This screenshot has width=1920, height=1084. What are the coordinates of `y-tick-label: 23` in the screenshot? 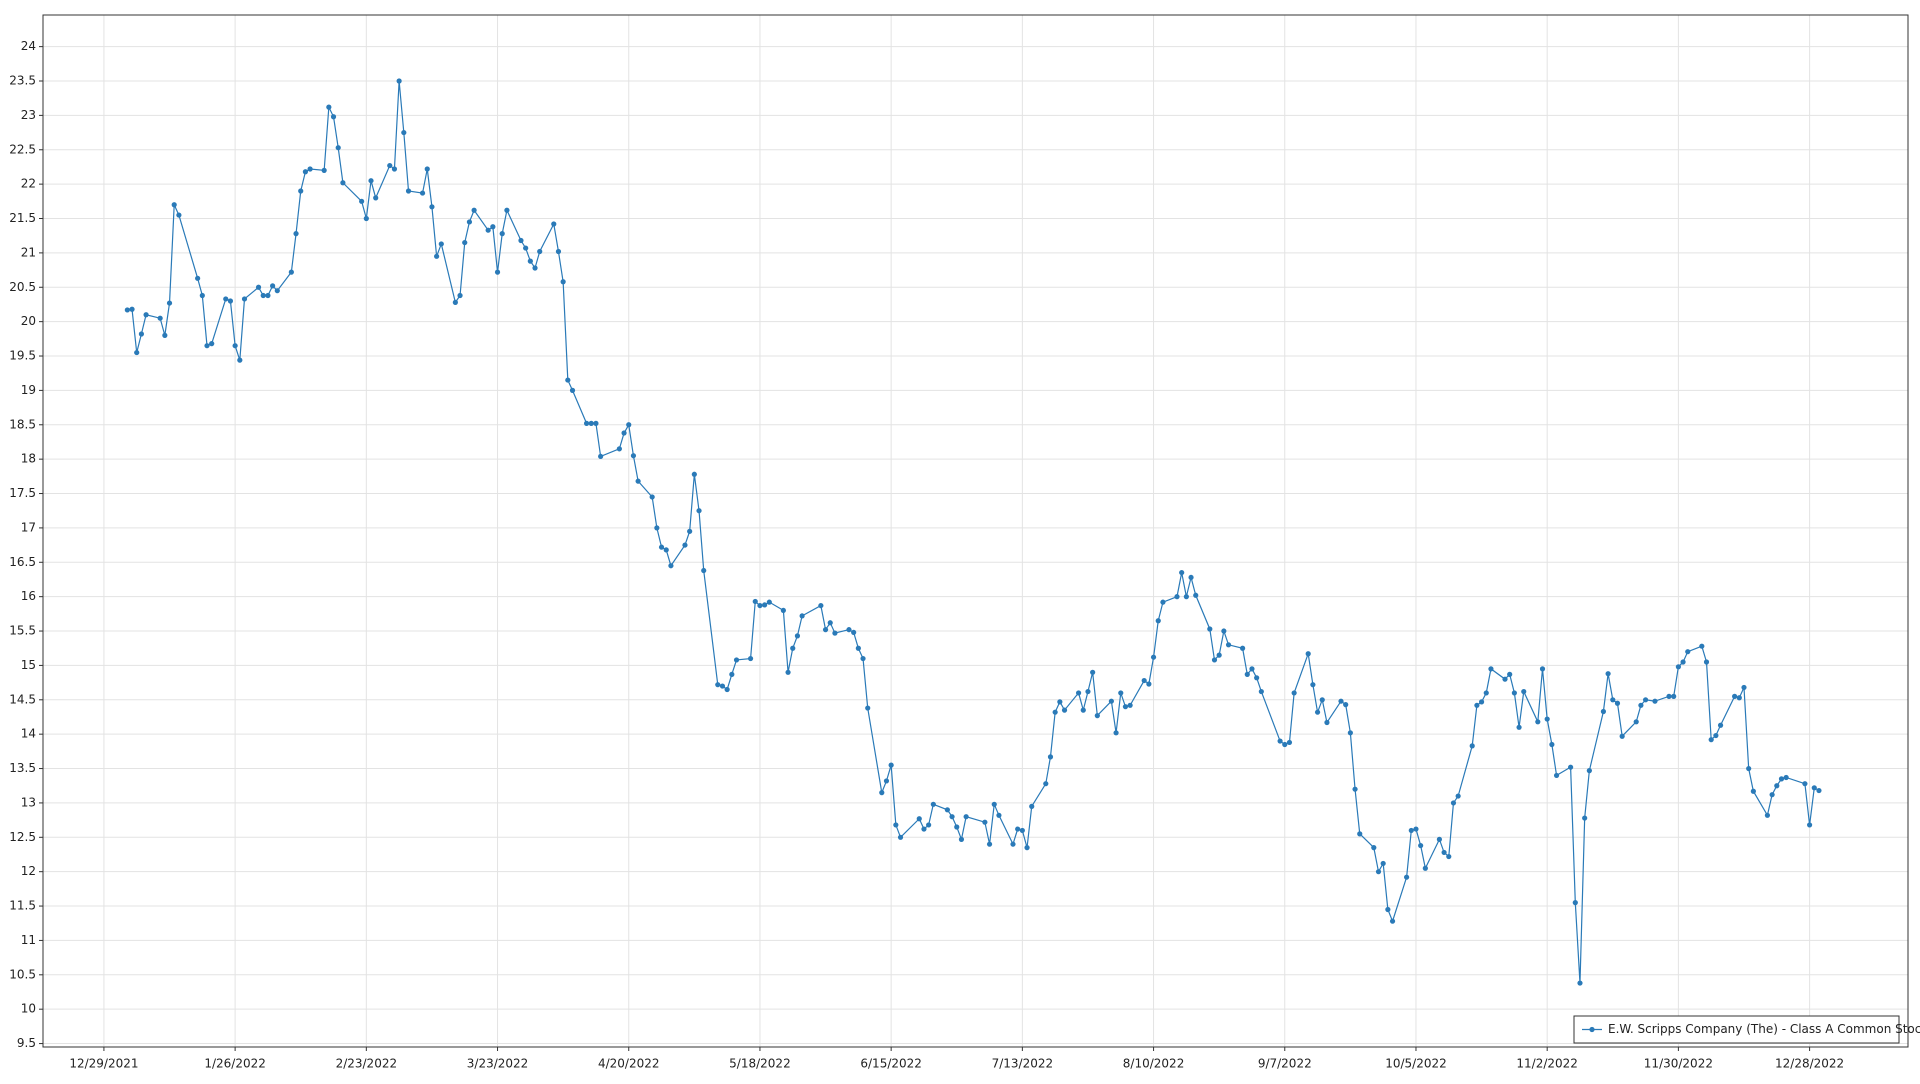 It's located at (28, 115).